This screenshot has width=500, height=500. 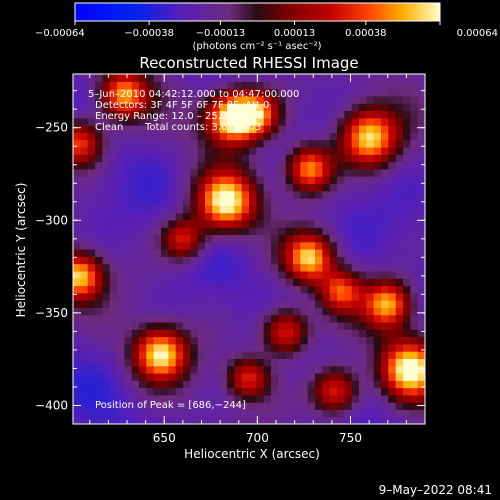 I want to click on y-axis-label: Heliocentric Y (arcsec), so click(x=21, y=250).